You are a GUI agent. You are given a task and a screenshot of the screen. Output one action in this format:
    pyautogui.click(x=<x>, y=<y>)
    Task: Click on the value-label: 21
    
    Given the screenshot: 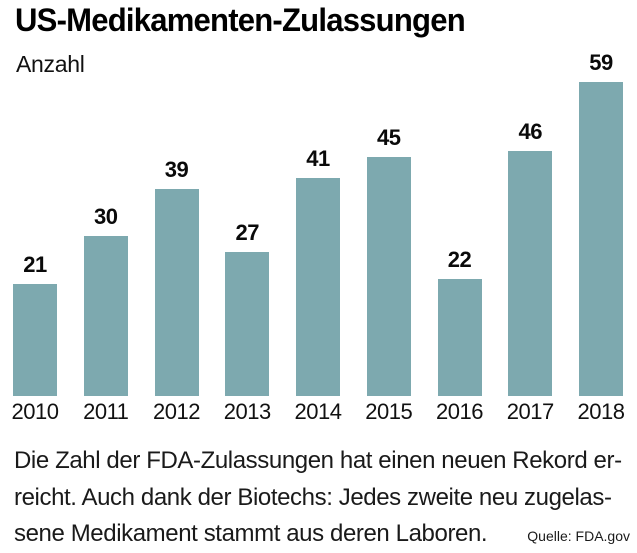 What is the action you would take?
    pyautogui.click(x=35, y=265)
    